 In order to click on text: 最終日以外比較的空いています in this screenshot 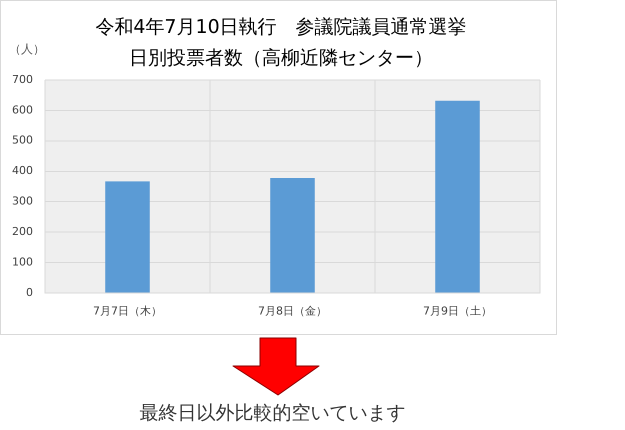, I will do `click(272, 413)`.